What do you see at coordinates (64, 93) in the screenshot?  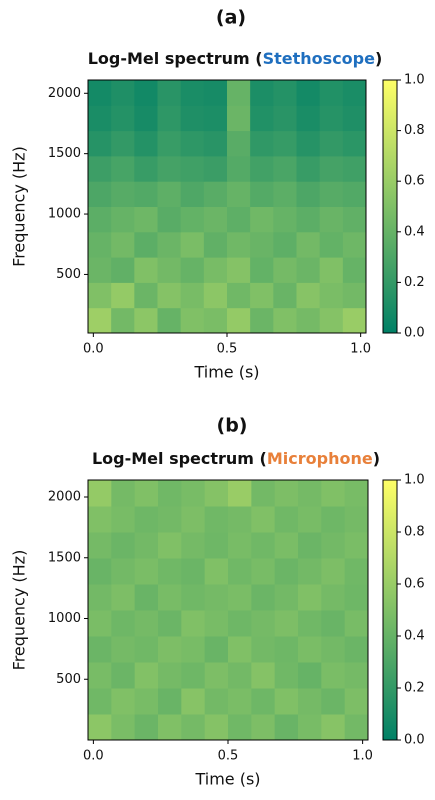 I see `y-tick-label: 2000` at bounding box center [64, 93].